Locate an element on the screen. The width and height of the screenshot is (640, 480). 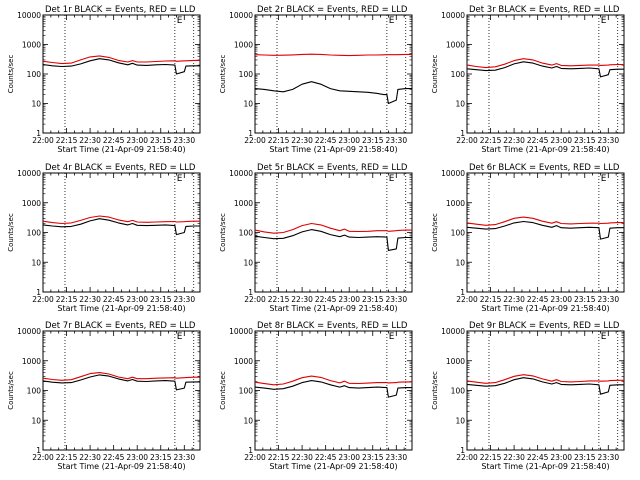
panel-title: Det 1r BLACK = Events, RED = LLD is located at coordinates (120, 10).